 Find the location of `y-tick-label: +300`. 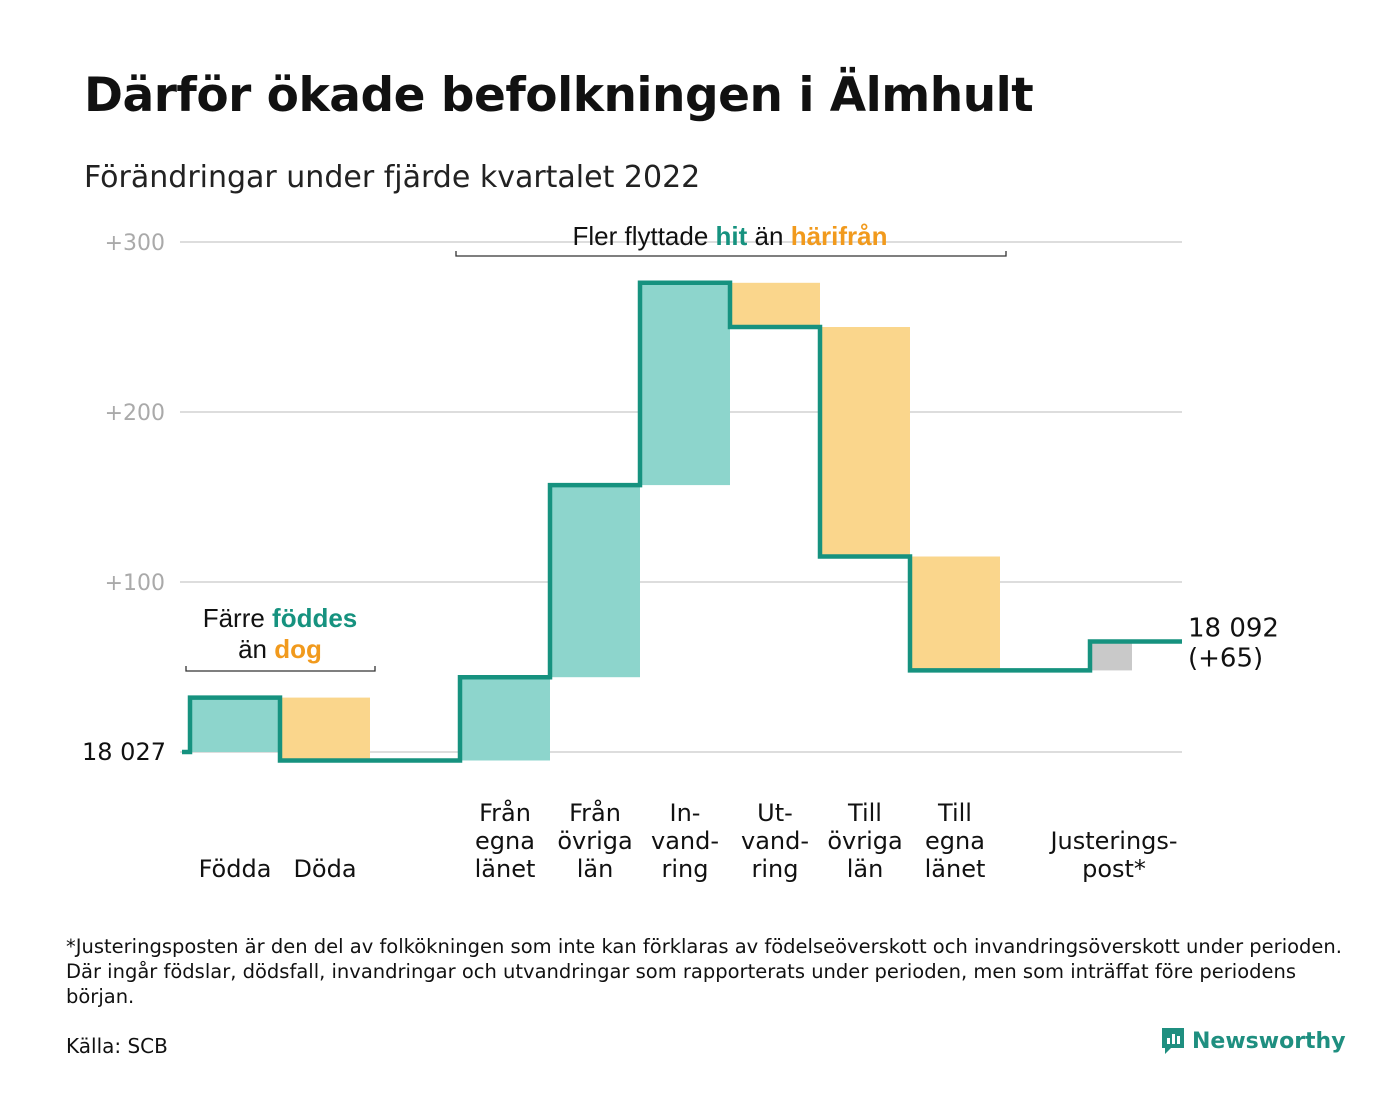

y-tick-label: +300 is located at coordinates (135, 243).